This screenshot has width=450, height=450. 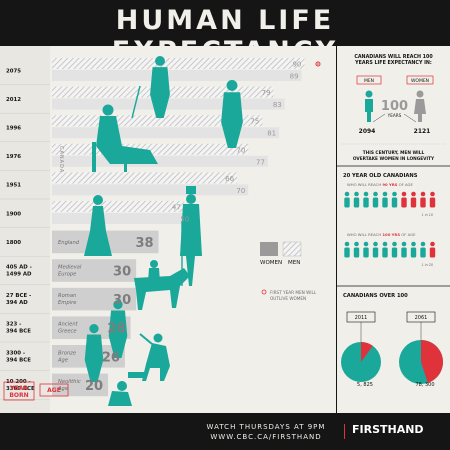 I want to click on silhouette-victorian-woman, so click(x=98, y=225).